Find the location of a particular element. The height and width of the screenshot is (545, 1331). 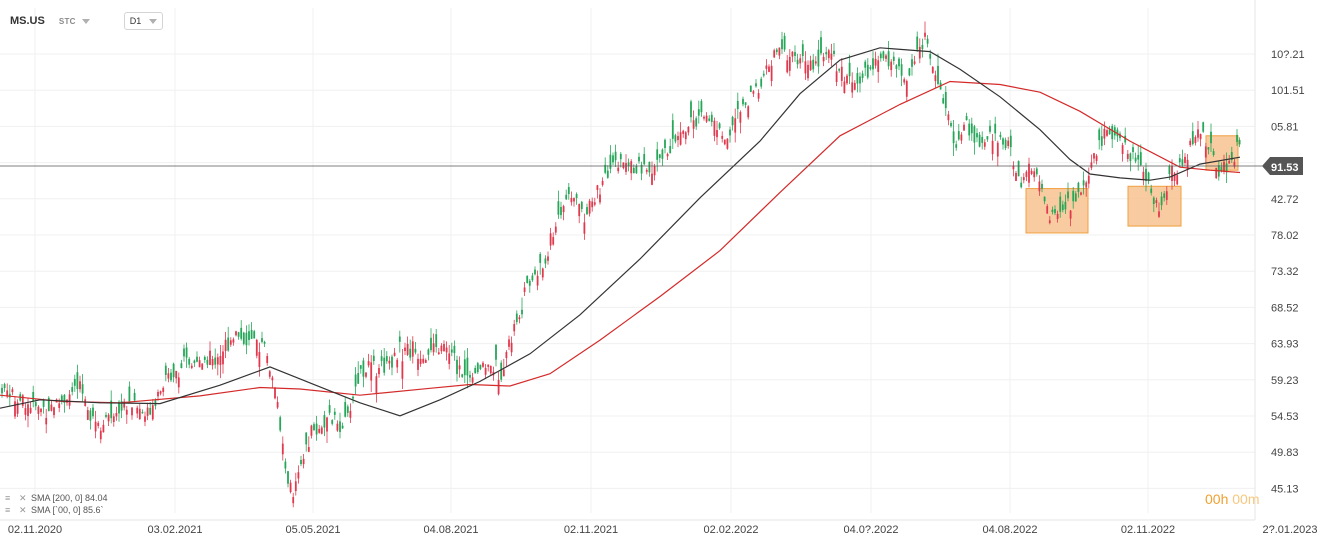

timeframe-select: D1 is located at coordinates (143, 21).